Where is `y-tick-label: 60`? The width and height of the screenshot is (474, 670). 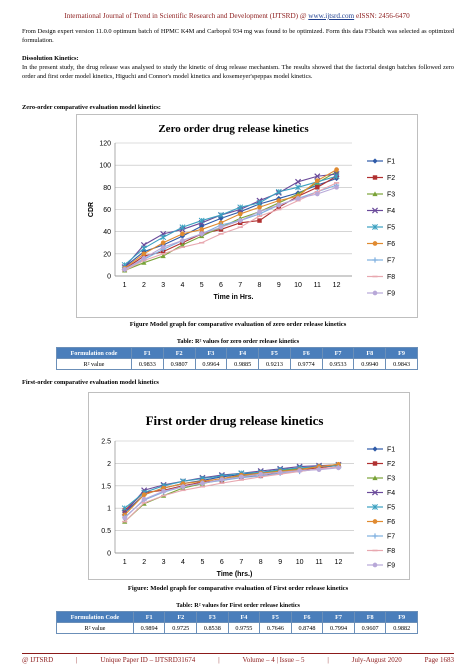 y-tick-label: 60 is located at coordinates (107, 210).